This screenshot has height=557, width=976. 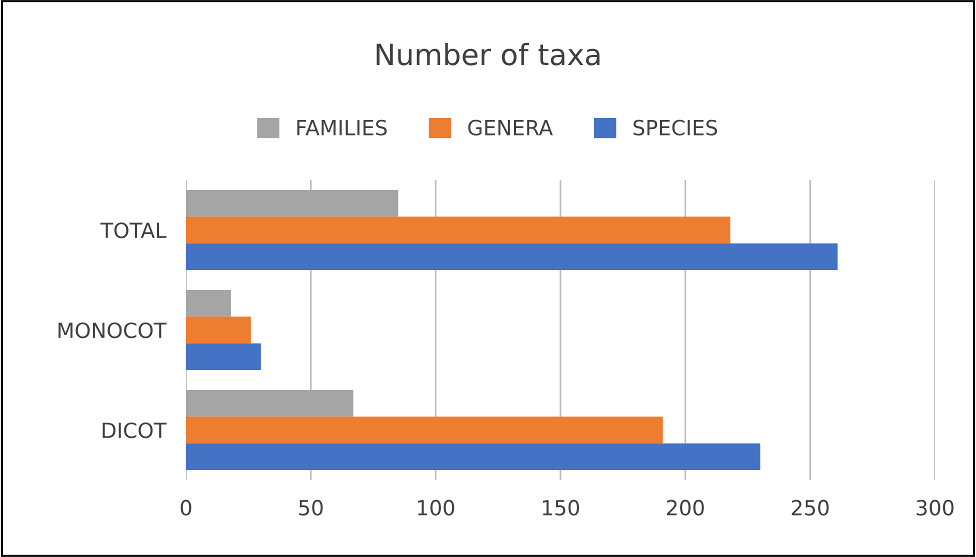 What do you see at coordinates (133, 230) in the screenshot?
I see `y-tick-label: TOTAL` at bounding box center [133, 230].